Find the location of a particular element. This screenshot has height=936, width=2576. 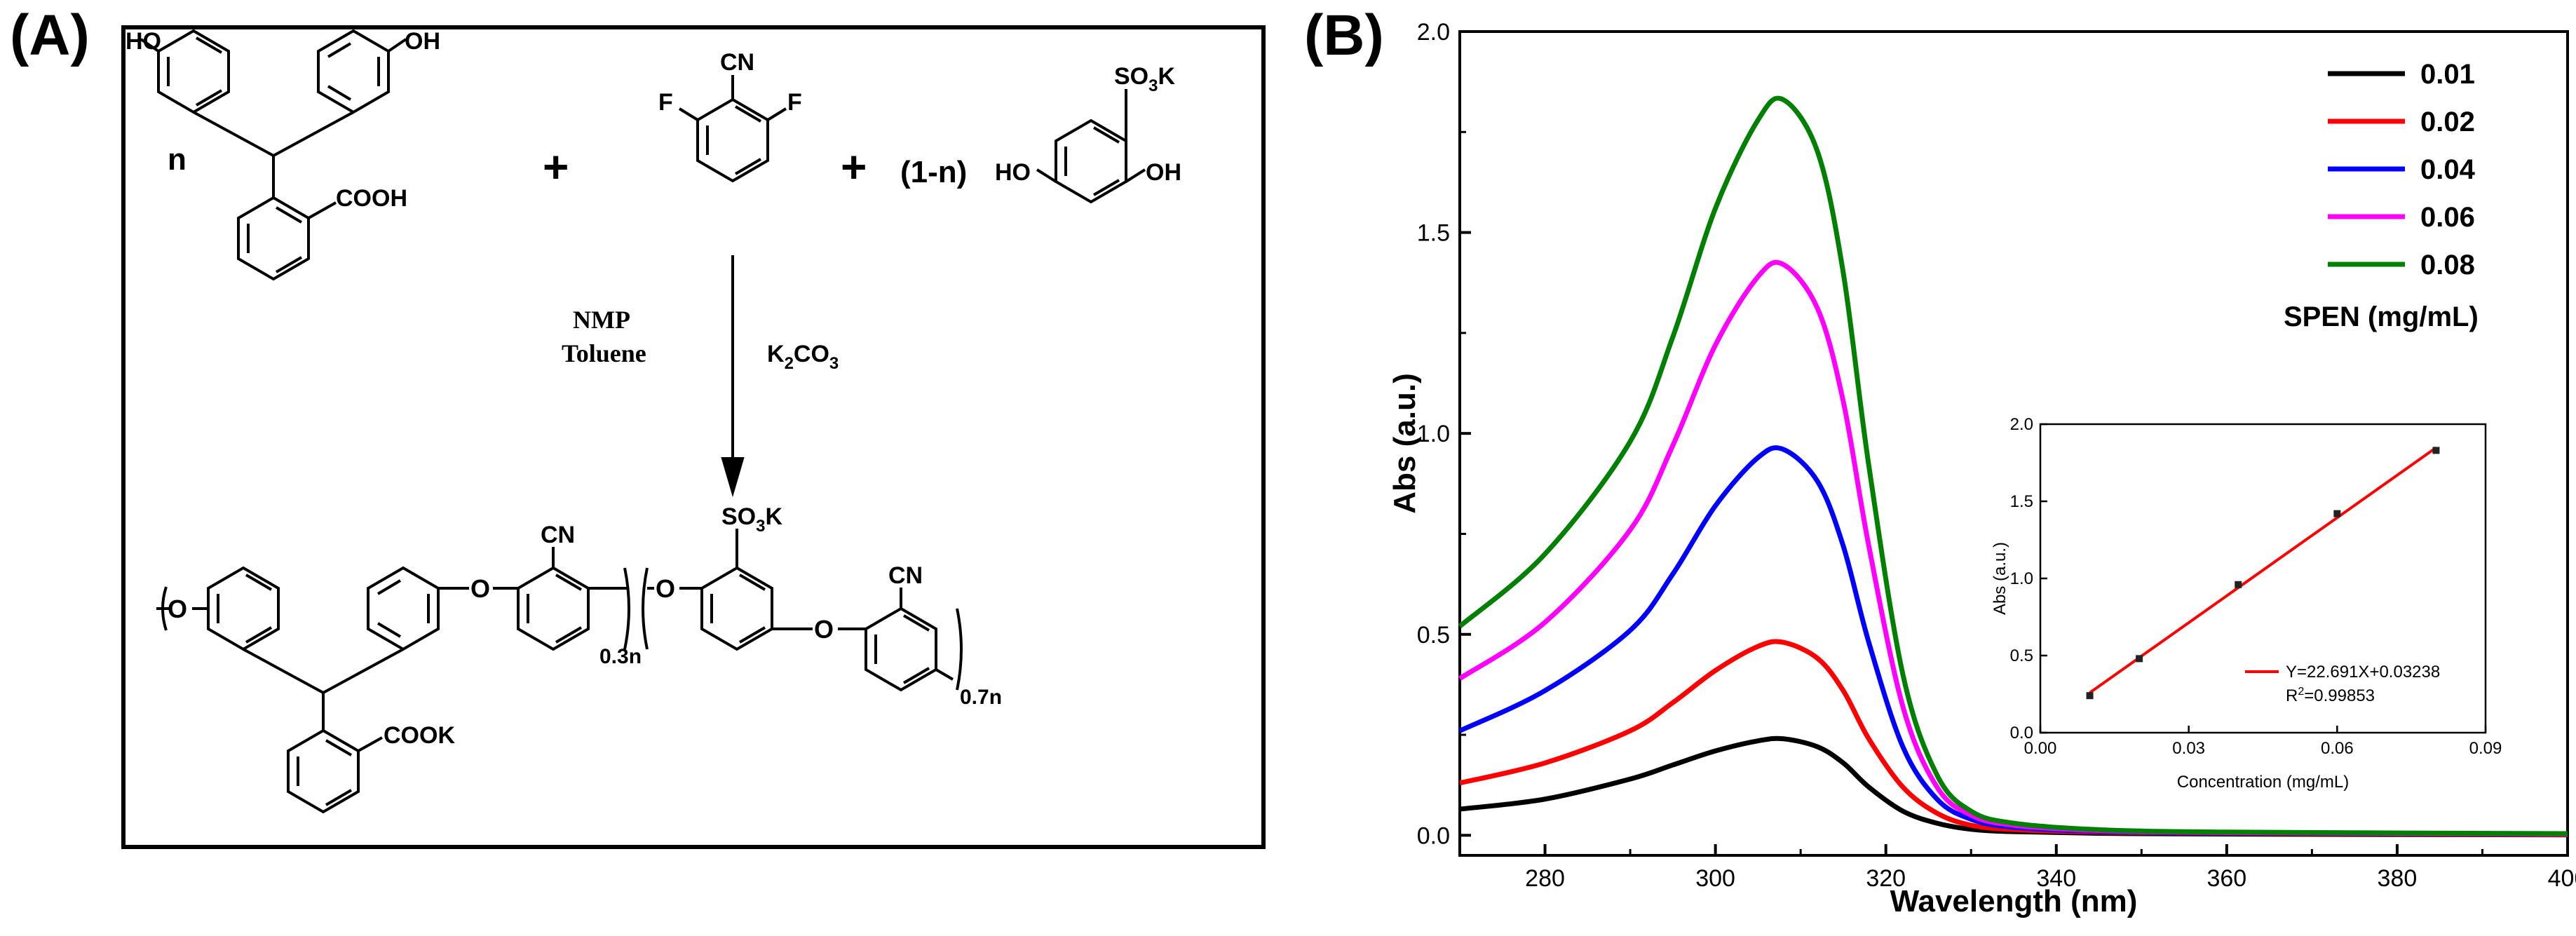

difluoro-f-left: F is located at coordinates (665, 102).